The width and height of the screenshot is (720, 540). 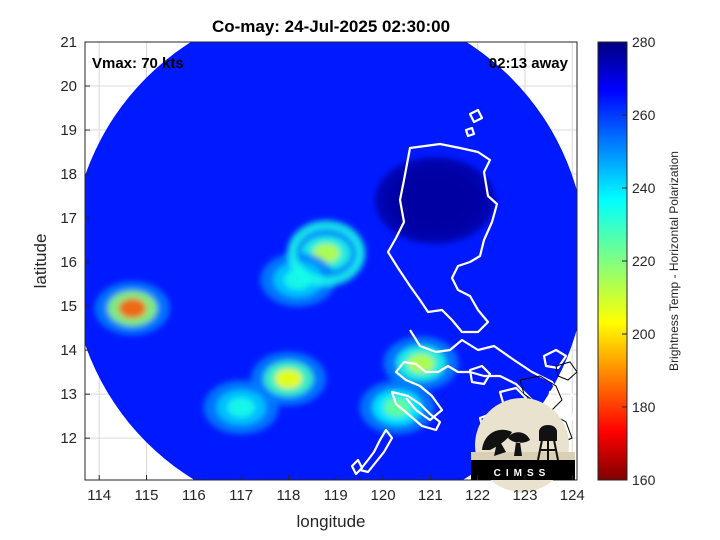 I want to click on colorbar-tick-label: 220, so click(x=644, y=261).